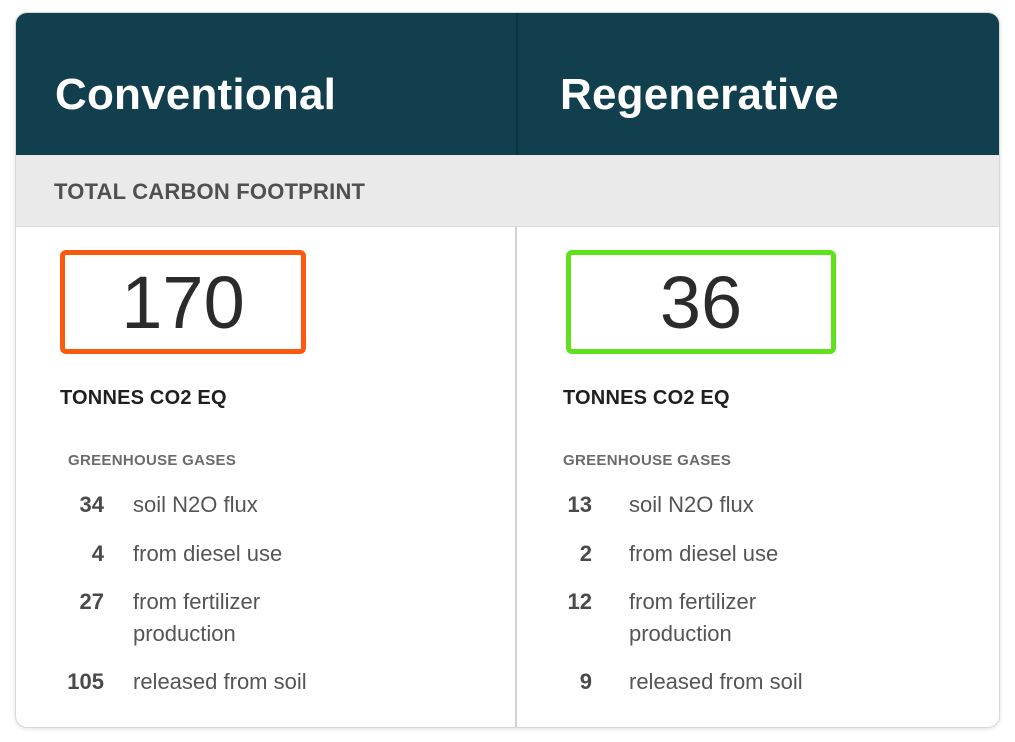 The height and width of the screenshot is (742, 1015). Describe the element at coordinates (183, 302) in the screenshot. I see `conventional-total-box: 170` at that location.